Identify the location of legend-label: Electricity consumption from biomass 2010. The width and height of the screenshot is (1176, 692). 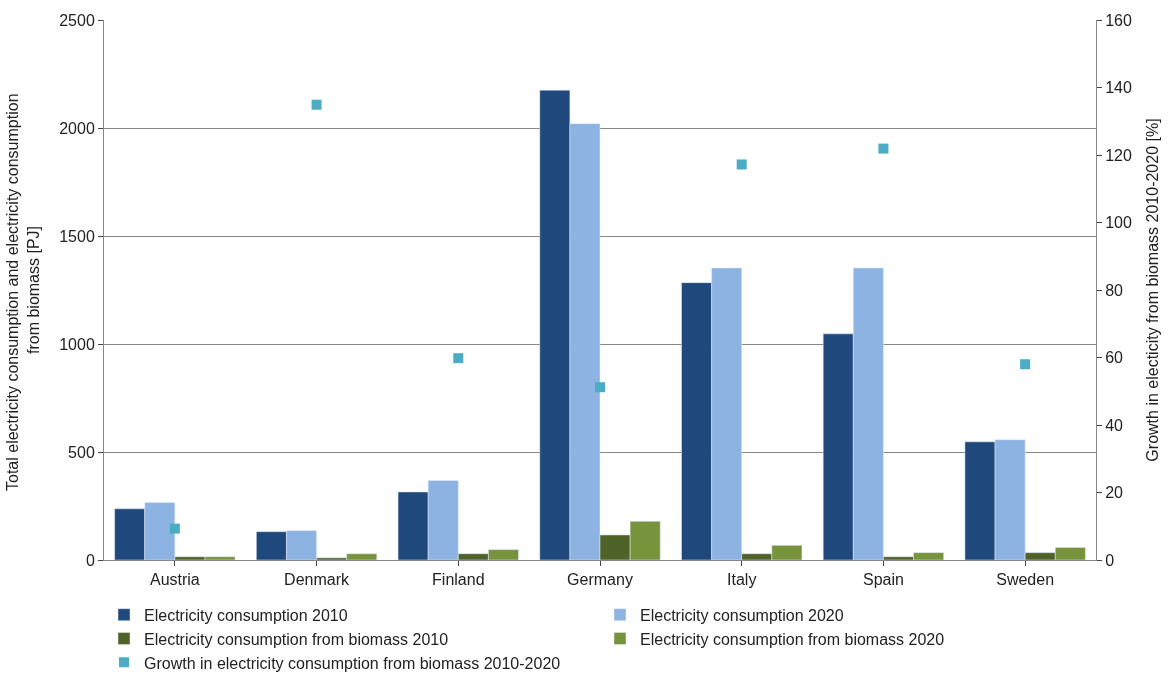
(296, 639).